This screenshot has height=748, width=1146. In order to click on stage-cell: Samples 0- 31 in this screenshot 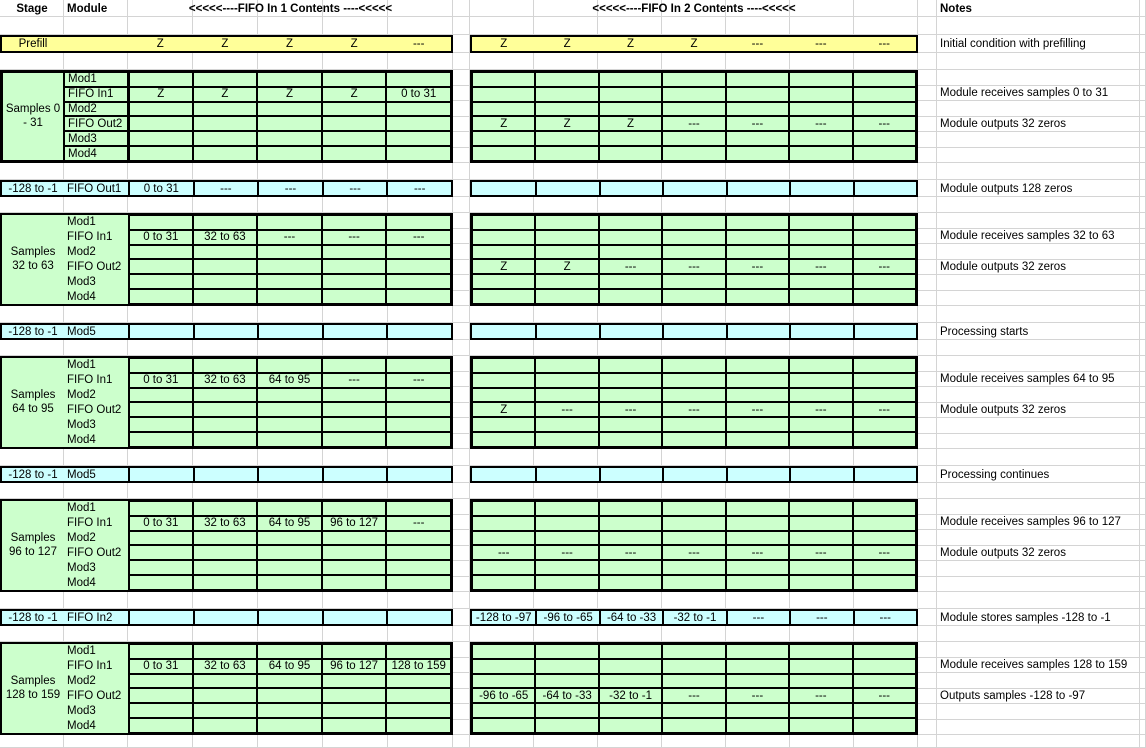, I will do `click(33, 116)`.